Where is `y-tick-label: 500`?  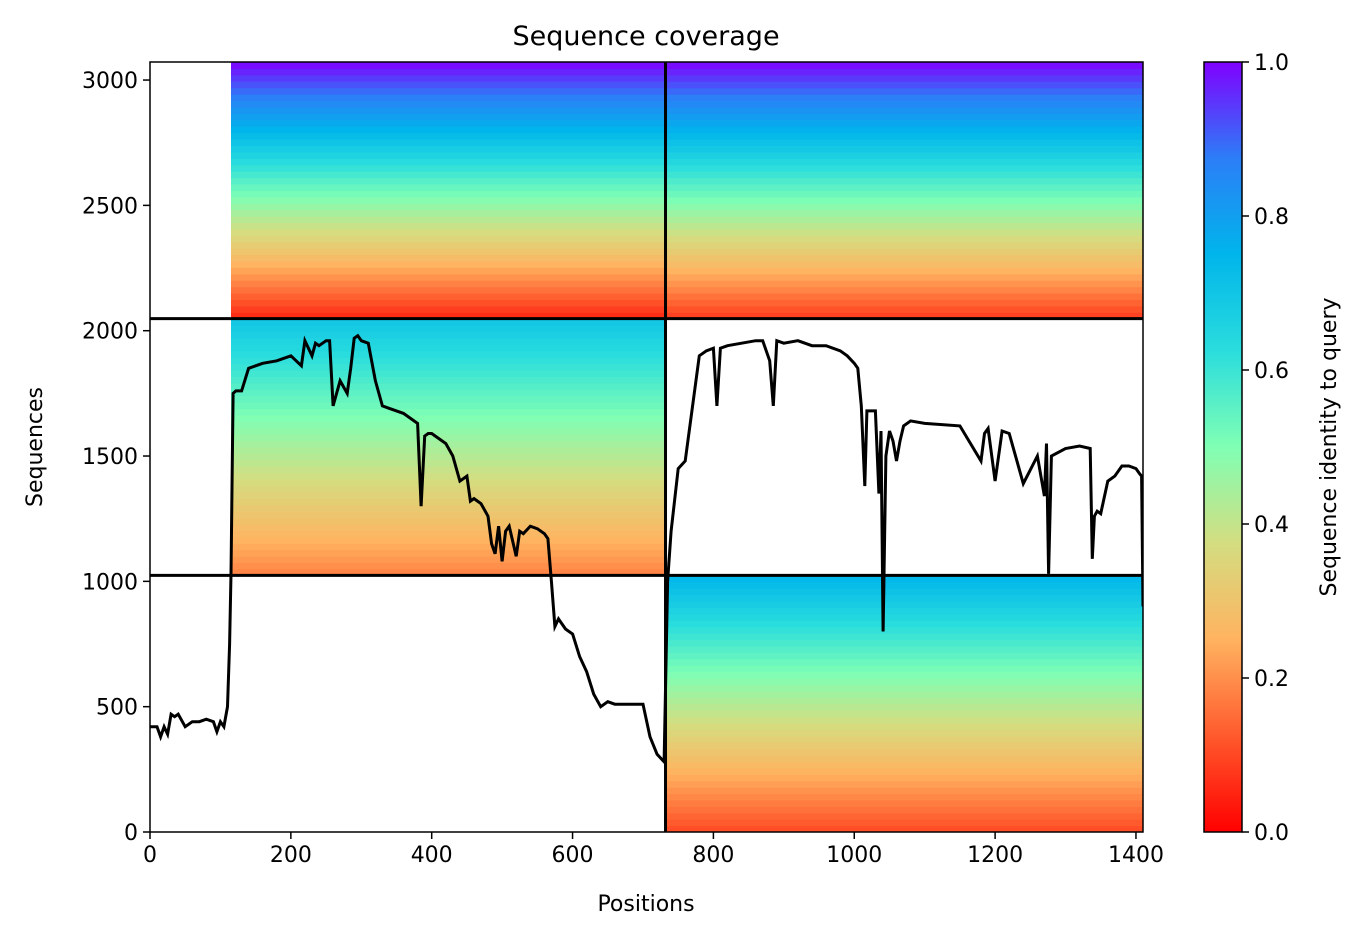
y-tick-label: 500 is located at coordinates (117, 708).